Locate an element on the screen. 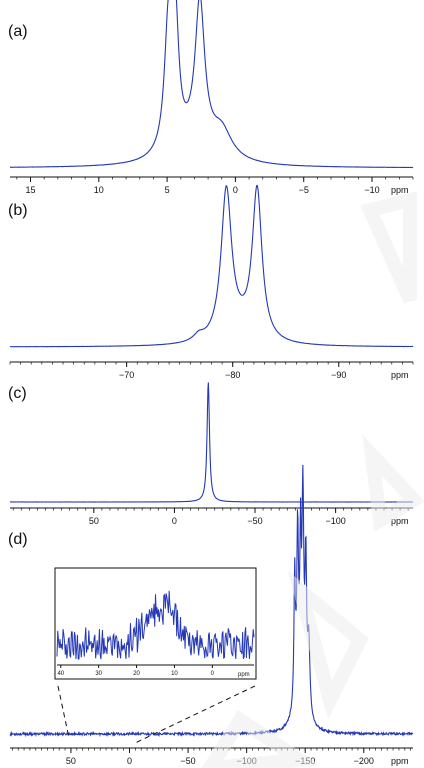 This screenshot has height=768, width=424. inset-connector-left is located at coordinates (63, 712).